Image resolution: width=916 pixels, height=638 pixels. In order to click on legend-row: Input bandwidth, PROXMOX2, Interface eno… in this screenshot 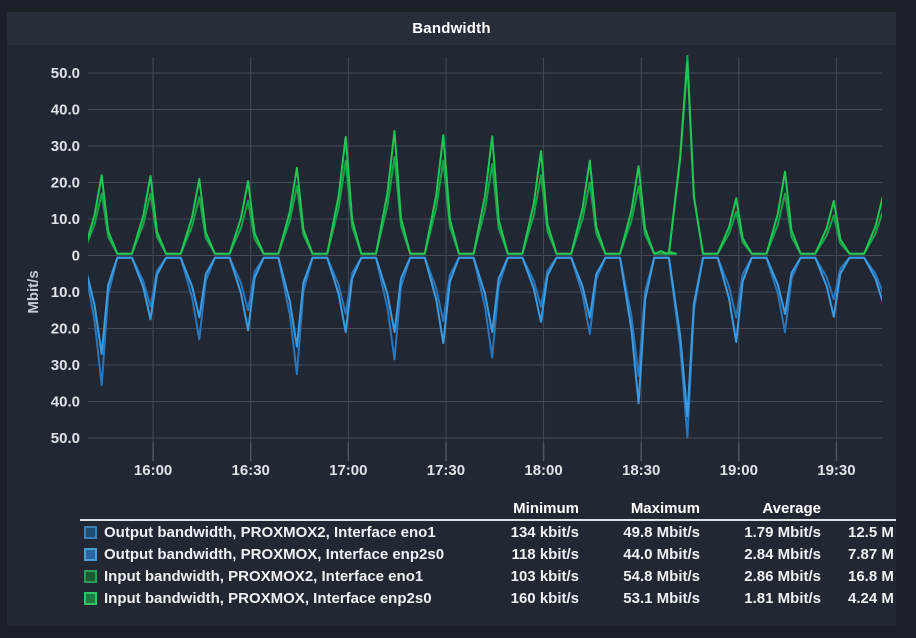, I will do `click(488, 576)`.